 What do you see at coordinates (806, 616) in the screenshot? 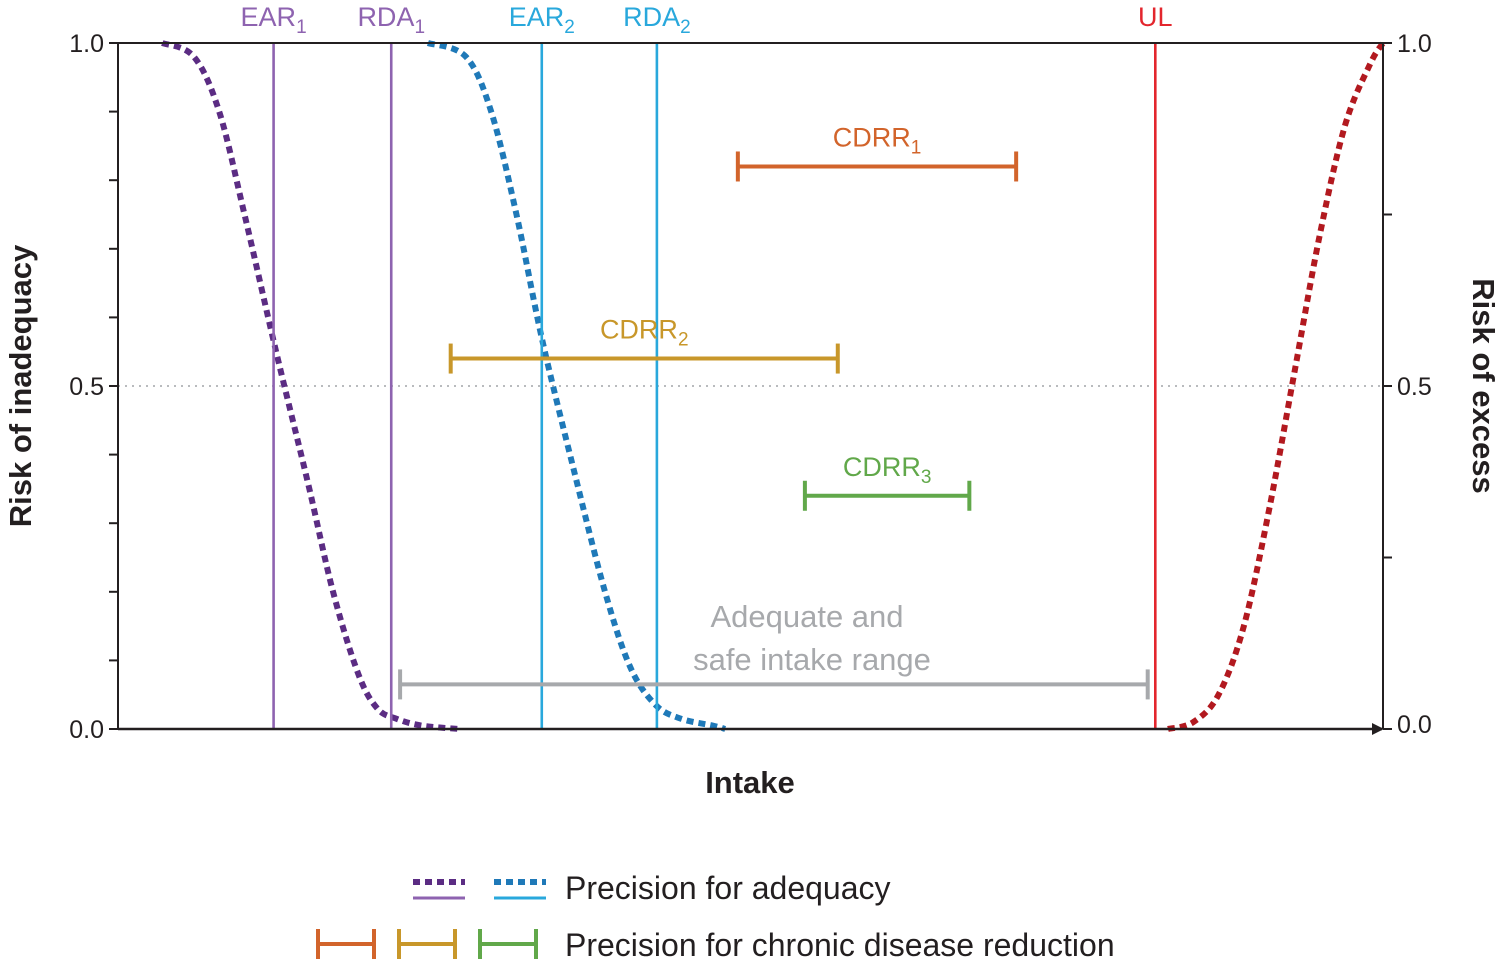
I see `safe-range-label-line1: Adequate and` at bounding box center [806, 616].